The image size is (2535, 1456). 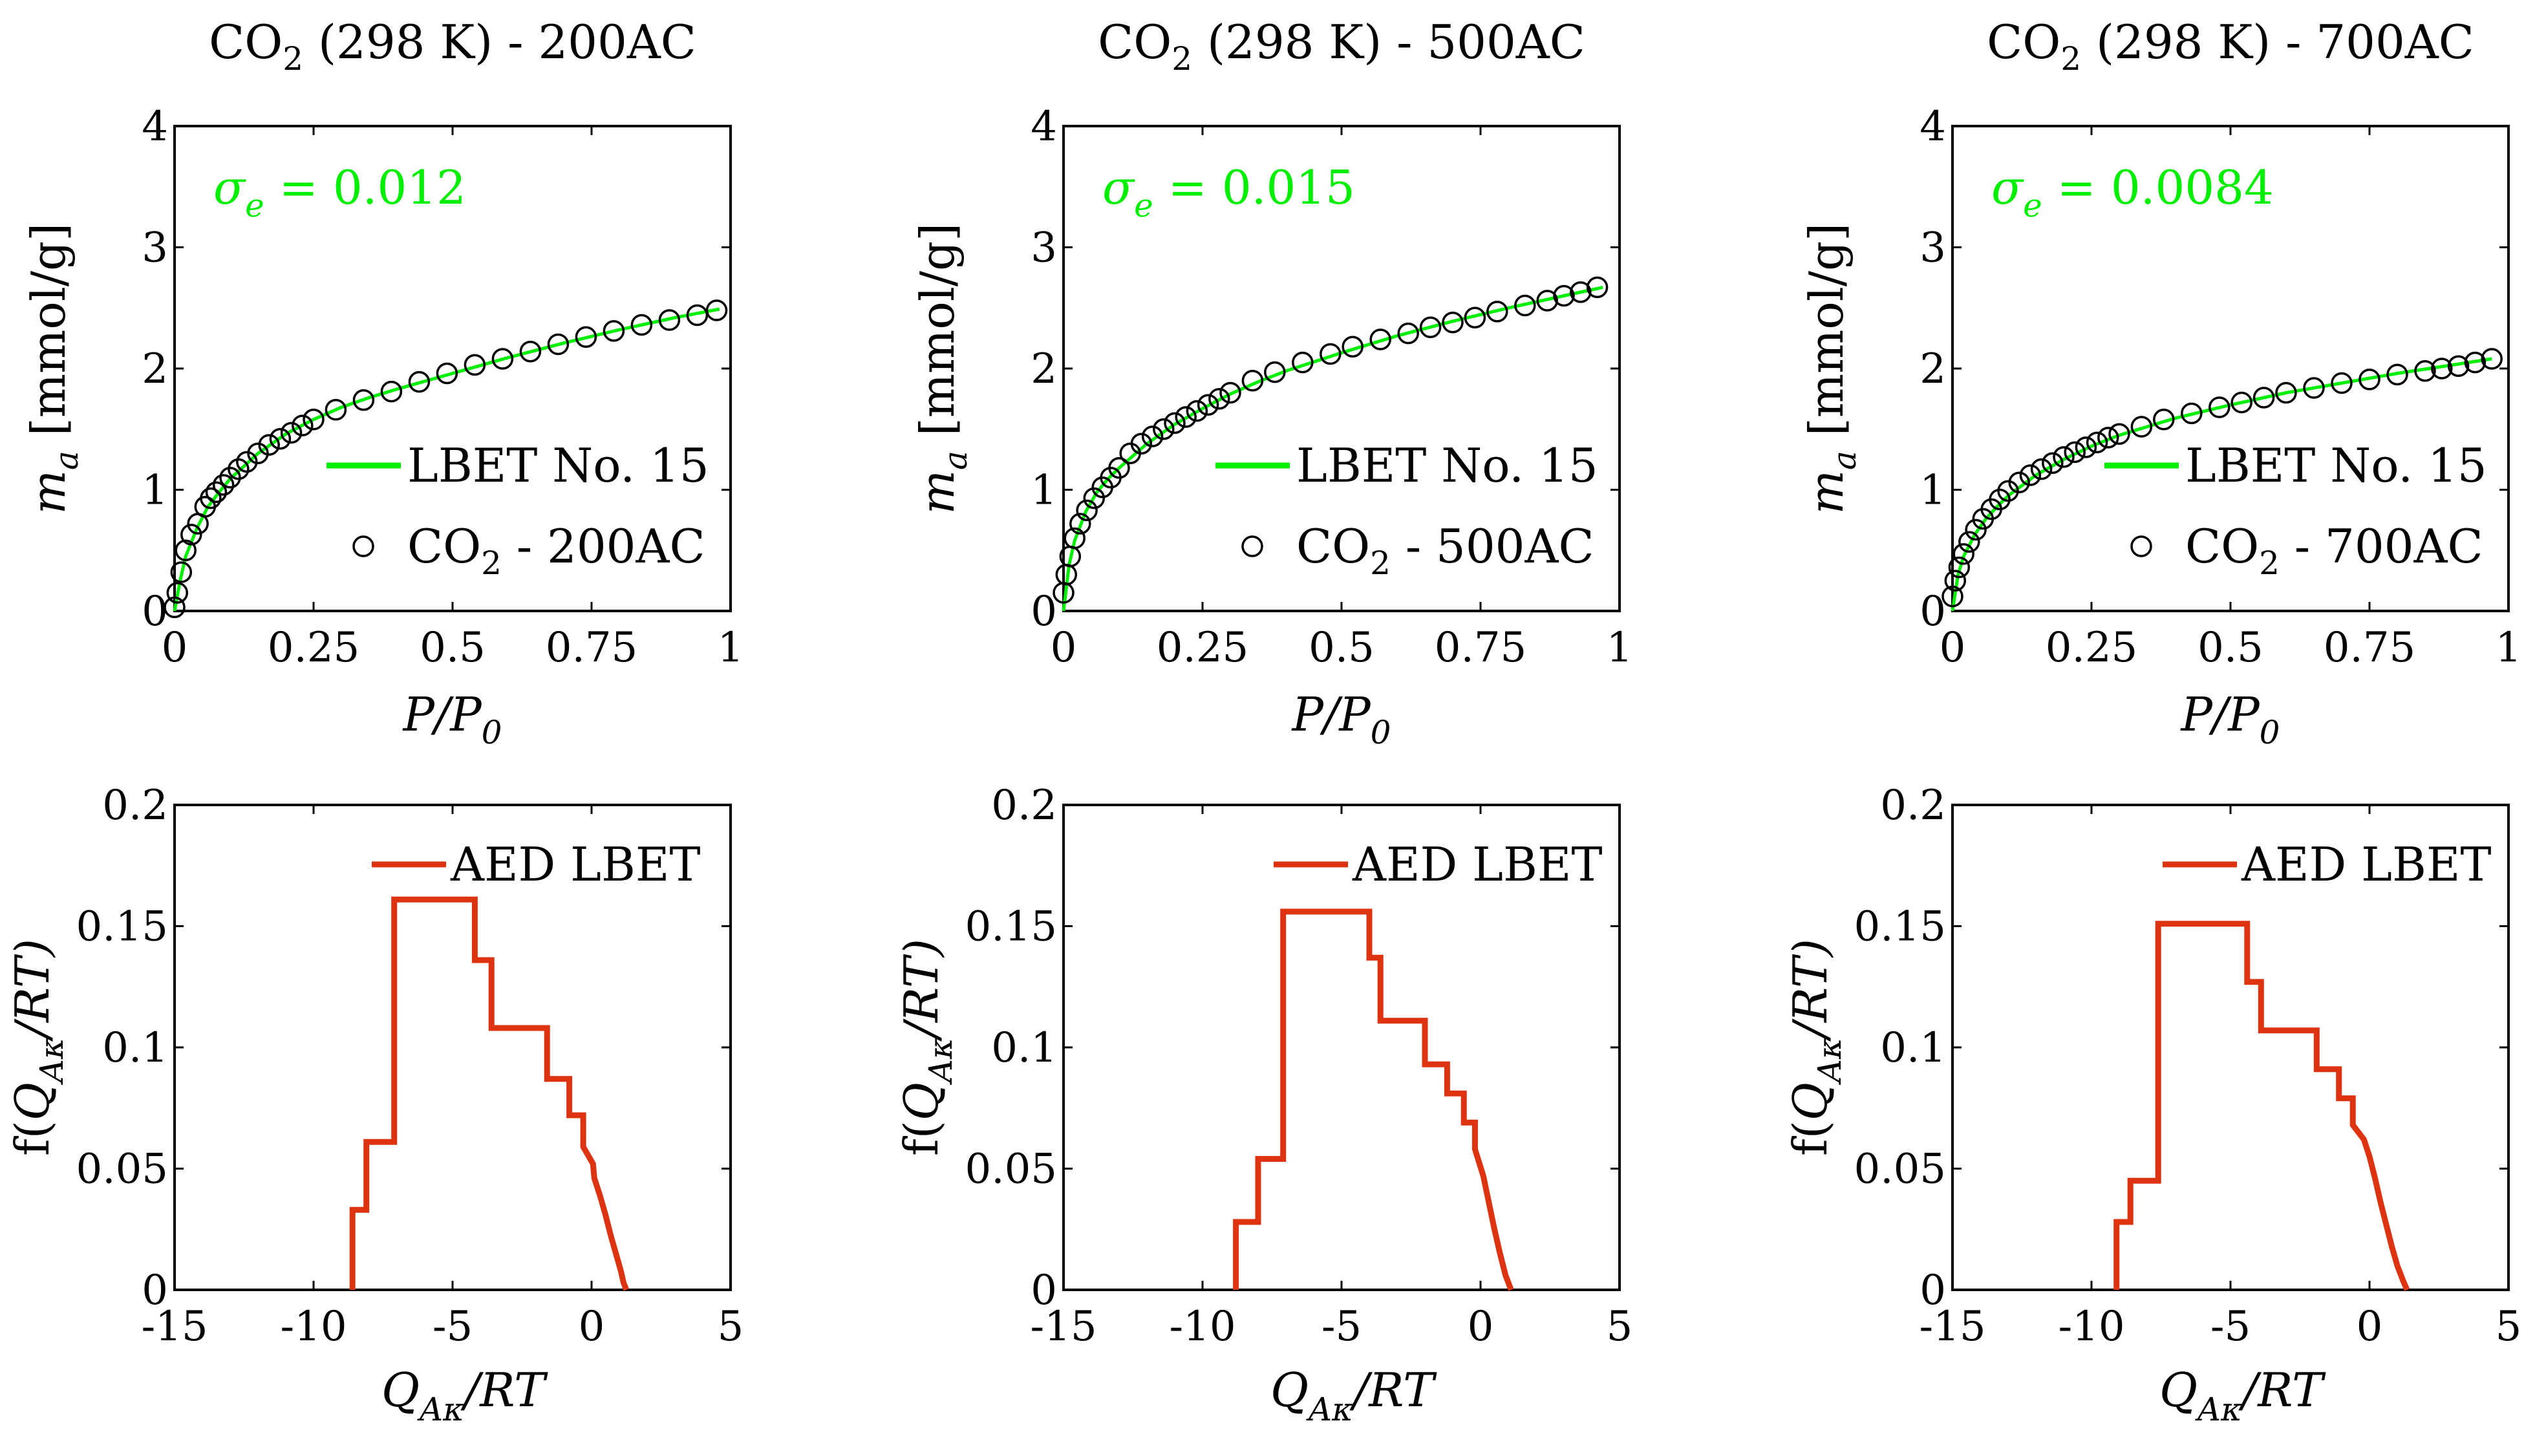 I want to click on y-label-main: m, so click(x=938, y=492).